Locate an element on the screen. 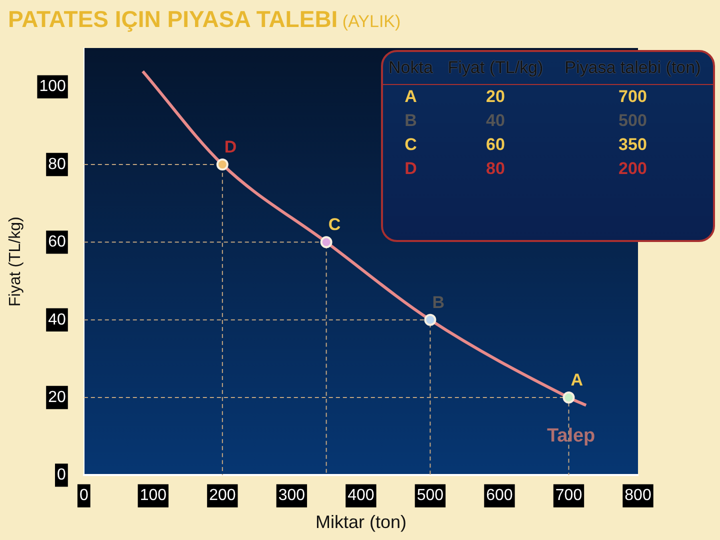  y-axis-title: Fiyat (TL/kg) is located at coordinates (15, 261).